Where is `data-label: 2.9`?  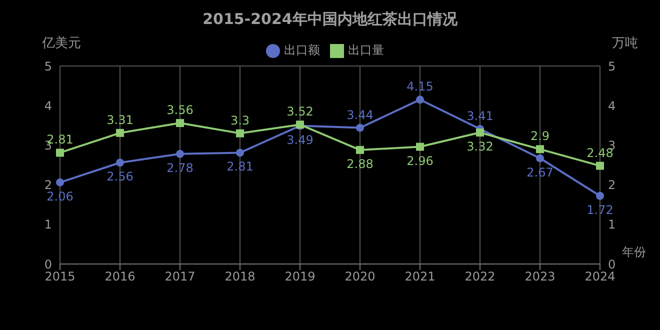
data-label: 2.9 is located at coordinates (540, 136).